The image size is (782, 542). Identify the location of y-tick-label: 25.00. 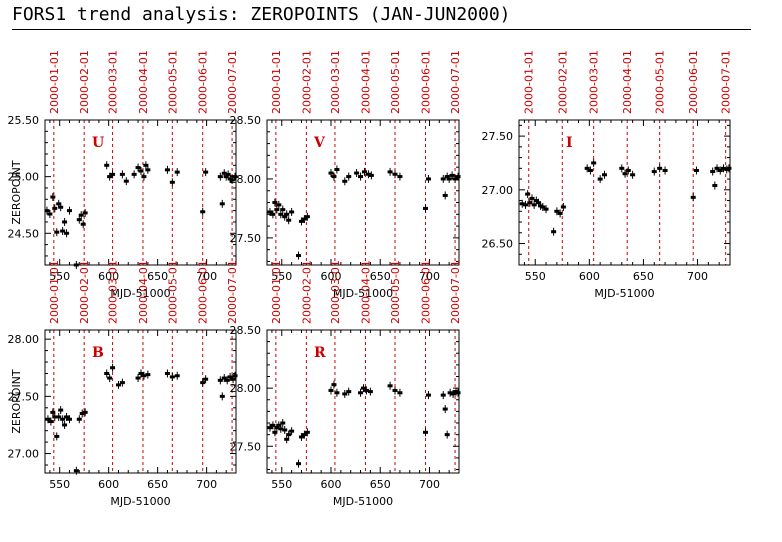
(24, 177).